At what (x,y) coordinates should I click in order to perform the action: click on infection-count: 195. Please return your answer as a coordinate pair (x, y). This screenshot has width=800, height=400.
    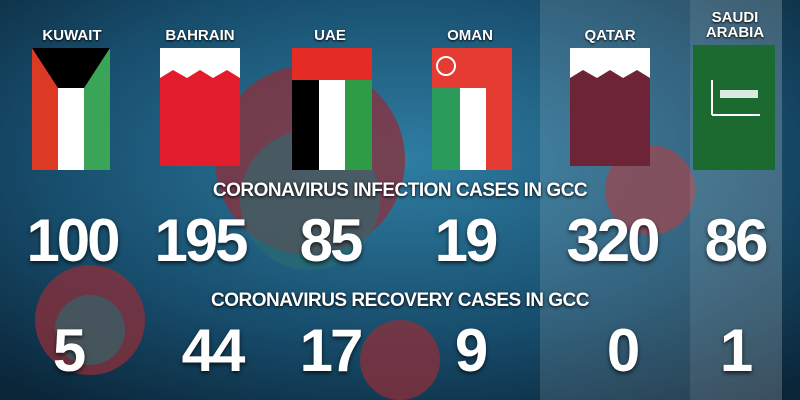
    Looking at the image, I should click on (201, 240).